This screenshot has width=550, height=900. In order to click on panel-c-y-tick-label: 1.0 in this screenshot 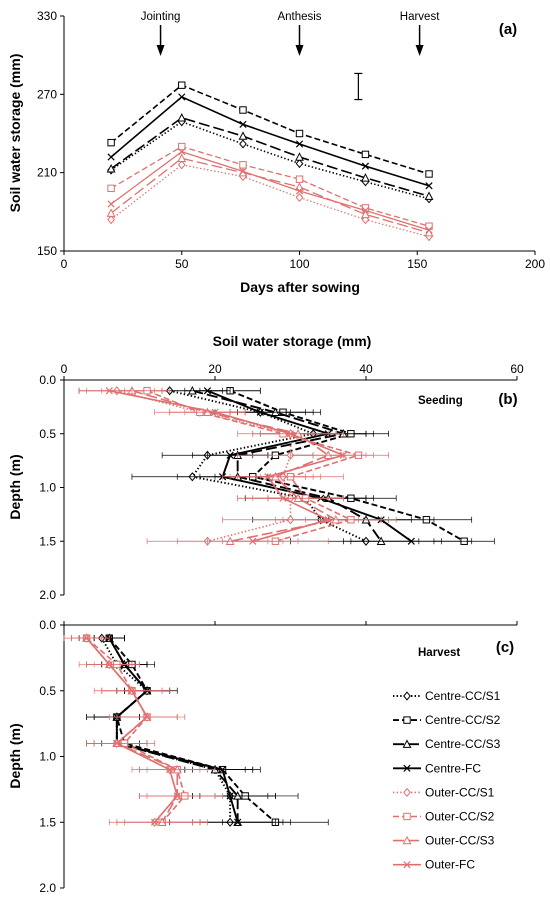, I will do `click(47, 757)`.